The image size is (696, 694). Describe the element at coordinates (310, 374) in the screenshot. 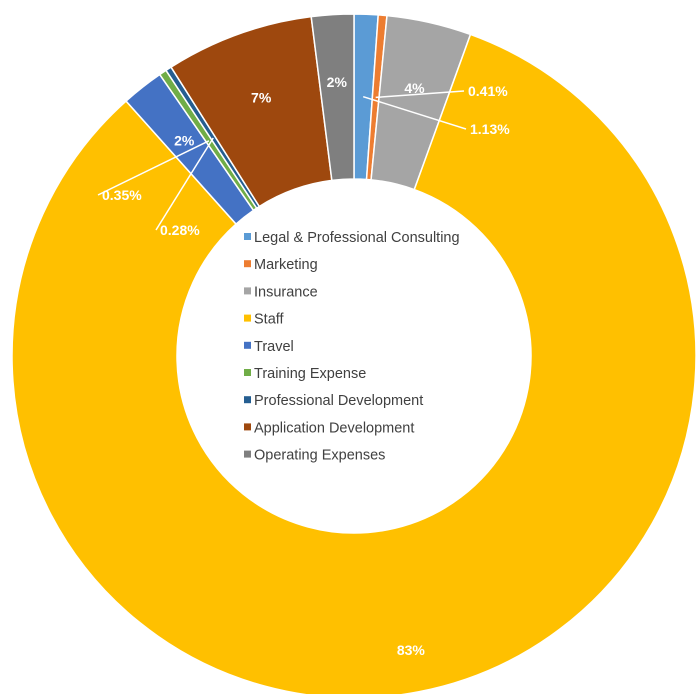

I see `legend-label-training-expense: Training Expense` at that location.